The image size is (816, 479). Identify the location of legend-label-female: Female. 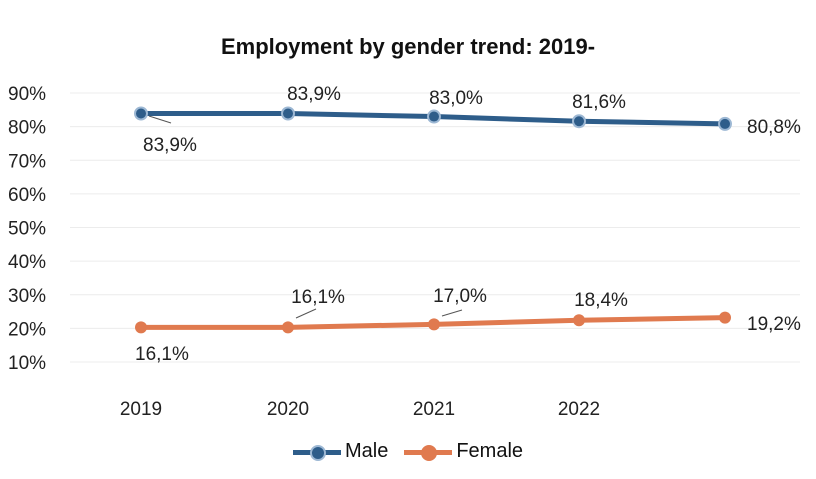
(490, 451).